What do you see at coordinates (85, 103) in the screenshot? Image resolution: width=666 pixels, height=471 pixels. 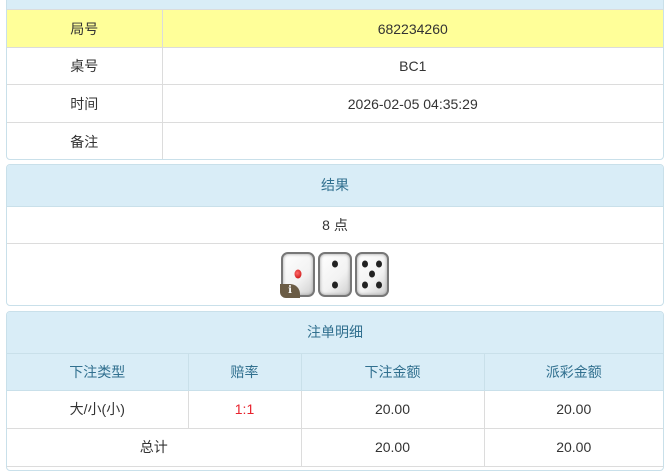 I see `label: 时间` at bounding box center [85, 103].